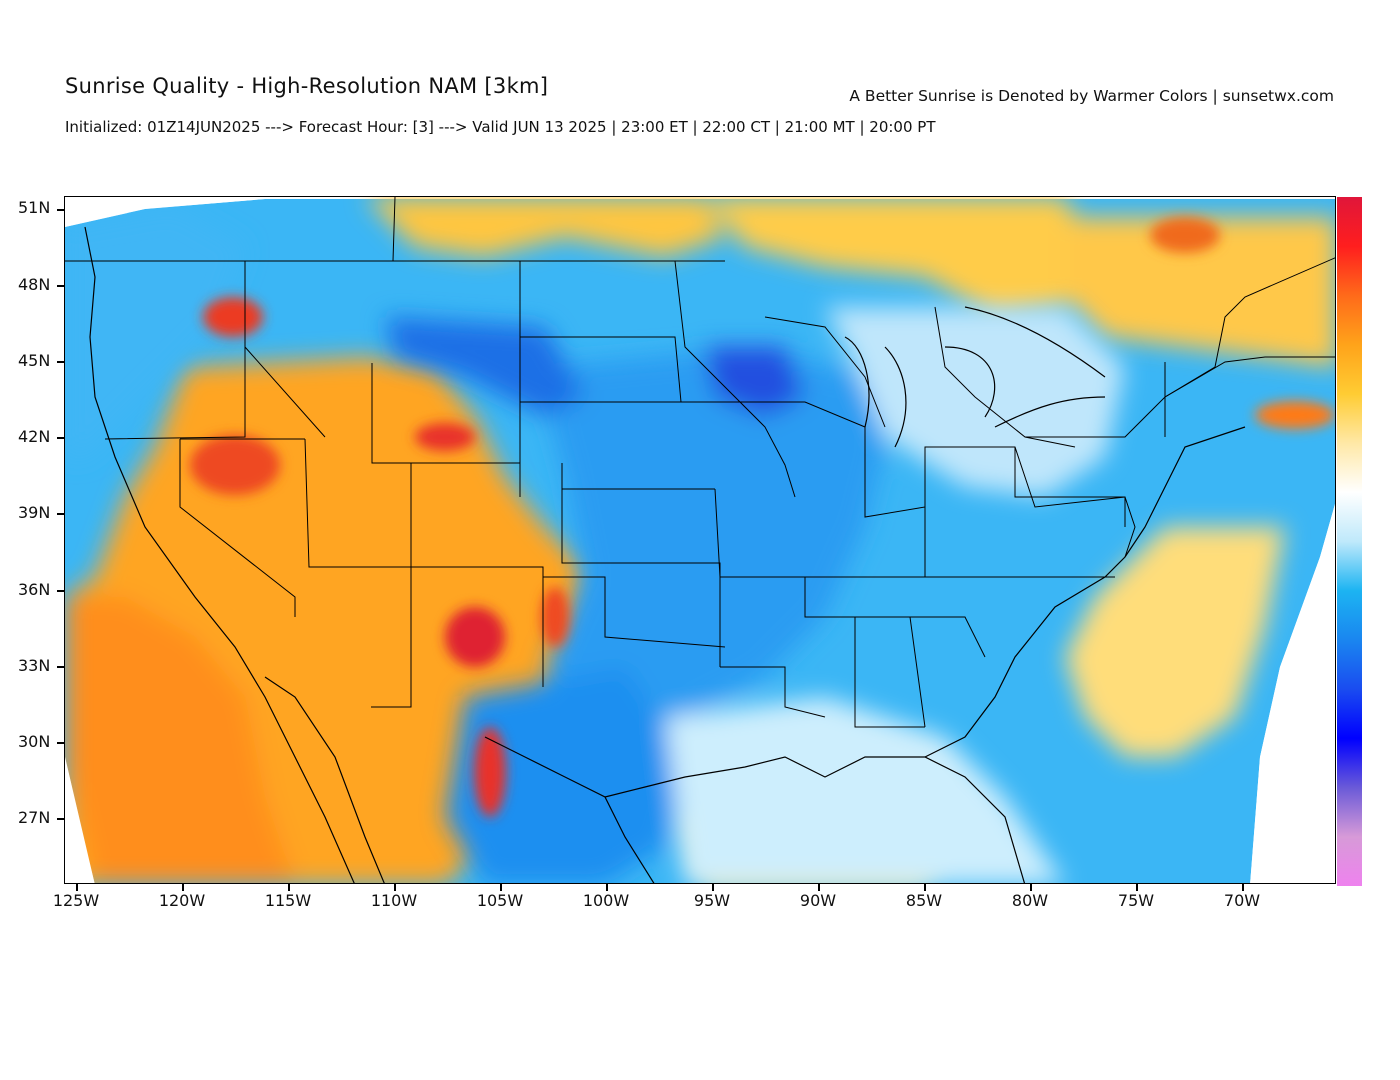 The width and height of the screenshot is (1400, 1080). Describe the element at coordinates (34, 817) in the screenshot. I see `lat-label: 27N` at that location.